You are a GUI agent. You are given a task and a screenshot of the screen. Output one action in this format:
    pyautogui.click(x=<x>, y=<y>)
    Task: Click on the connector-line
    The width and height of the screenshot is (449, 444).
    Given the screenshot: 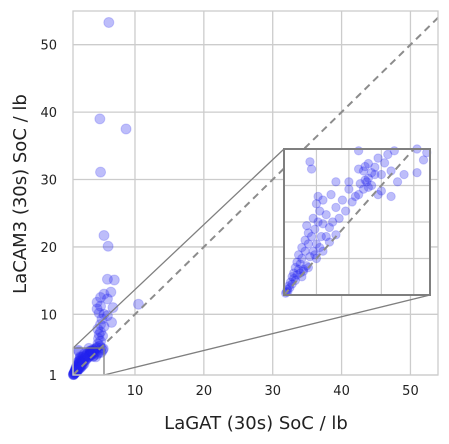 What is the action you would take?
    pyautogui.click(x=267, y=335)
    